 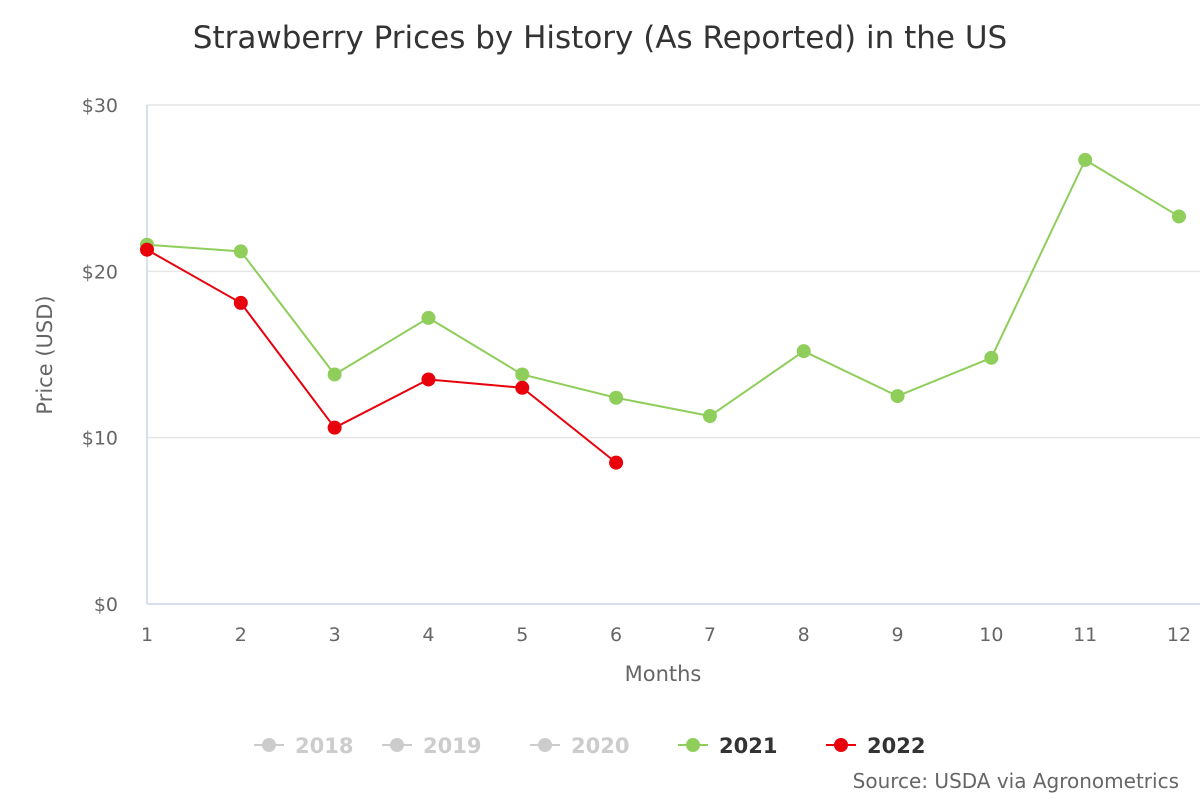 What do you see at coordinates (147, 635) in the screenshot?
I see `x-tick-label: 1` at bounding box center [147, 635].